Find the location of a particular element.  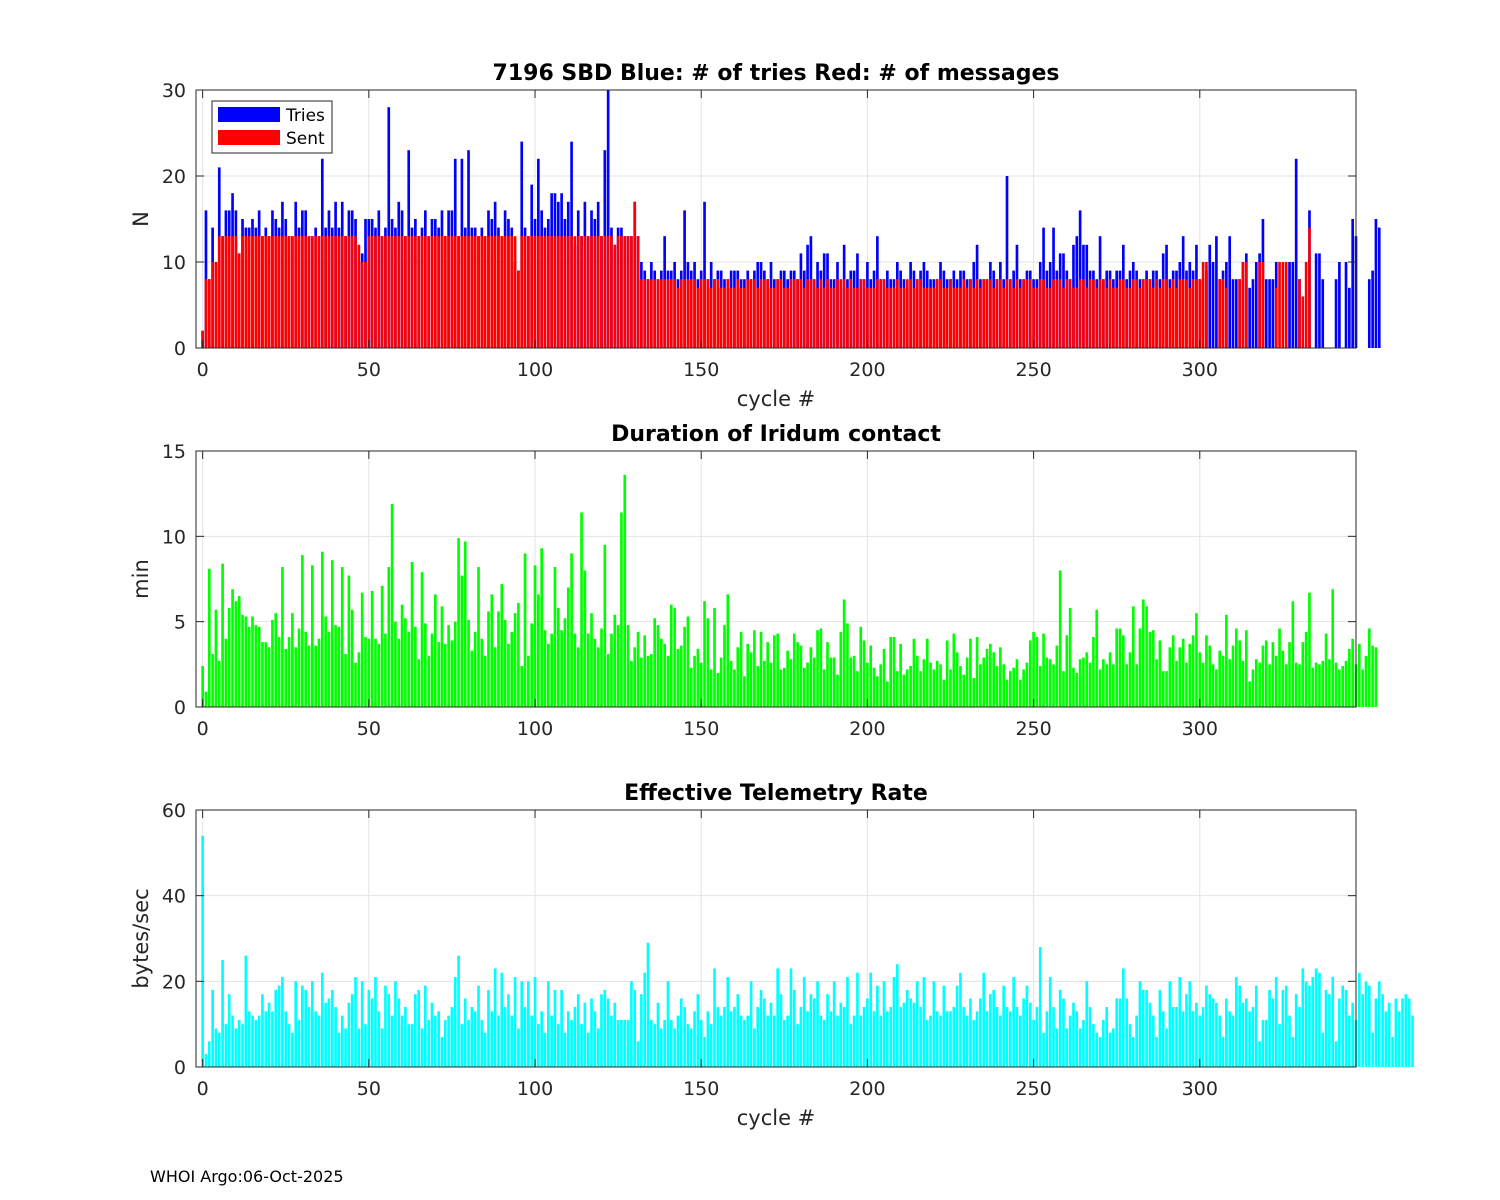

y-tick-label: 5 is located at coordinates (180, 623).